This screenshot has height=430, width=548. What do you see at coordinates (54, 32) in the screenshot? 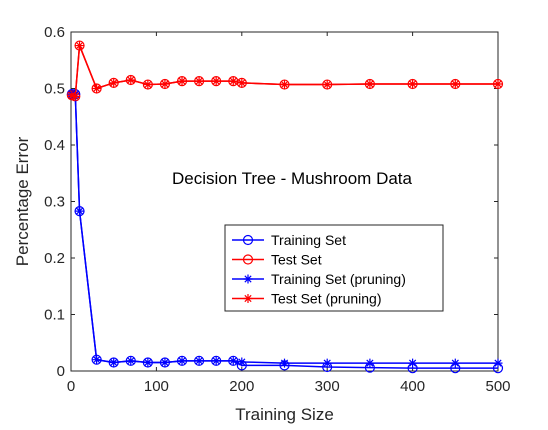
I see `y-tick-label: 0.6` at bounding box center [54, 32].